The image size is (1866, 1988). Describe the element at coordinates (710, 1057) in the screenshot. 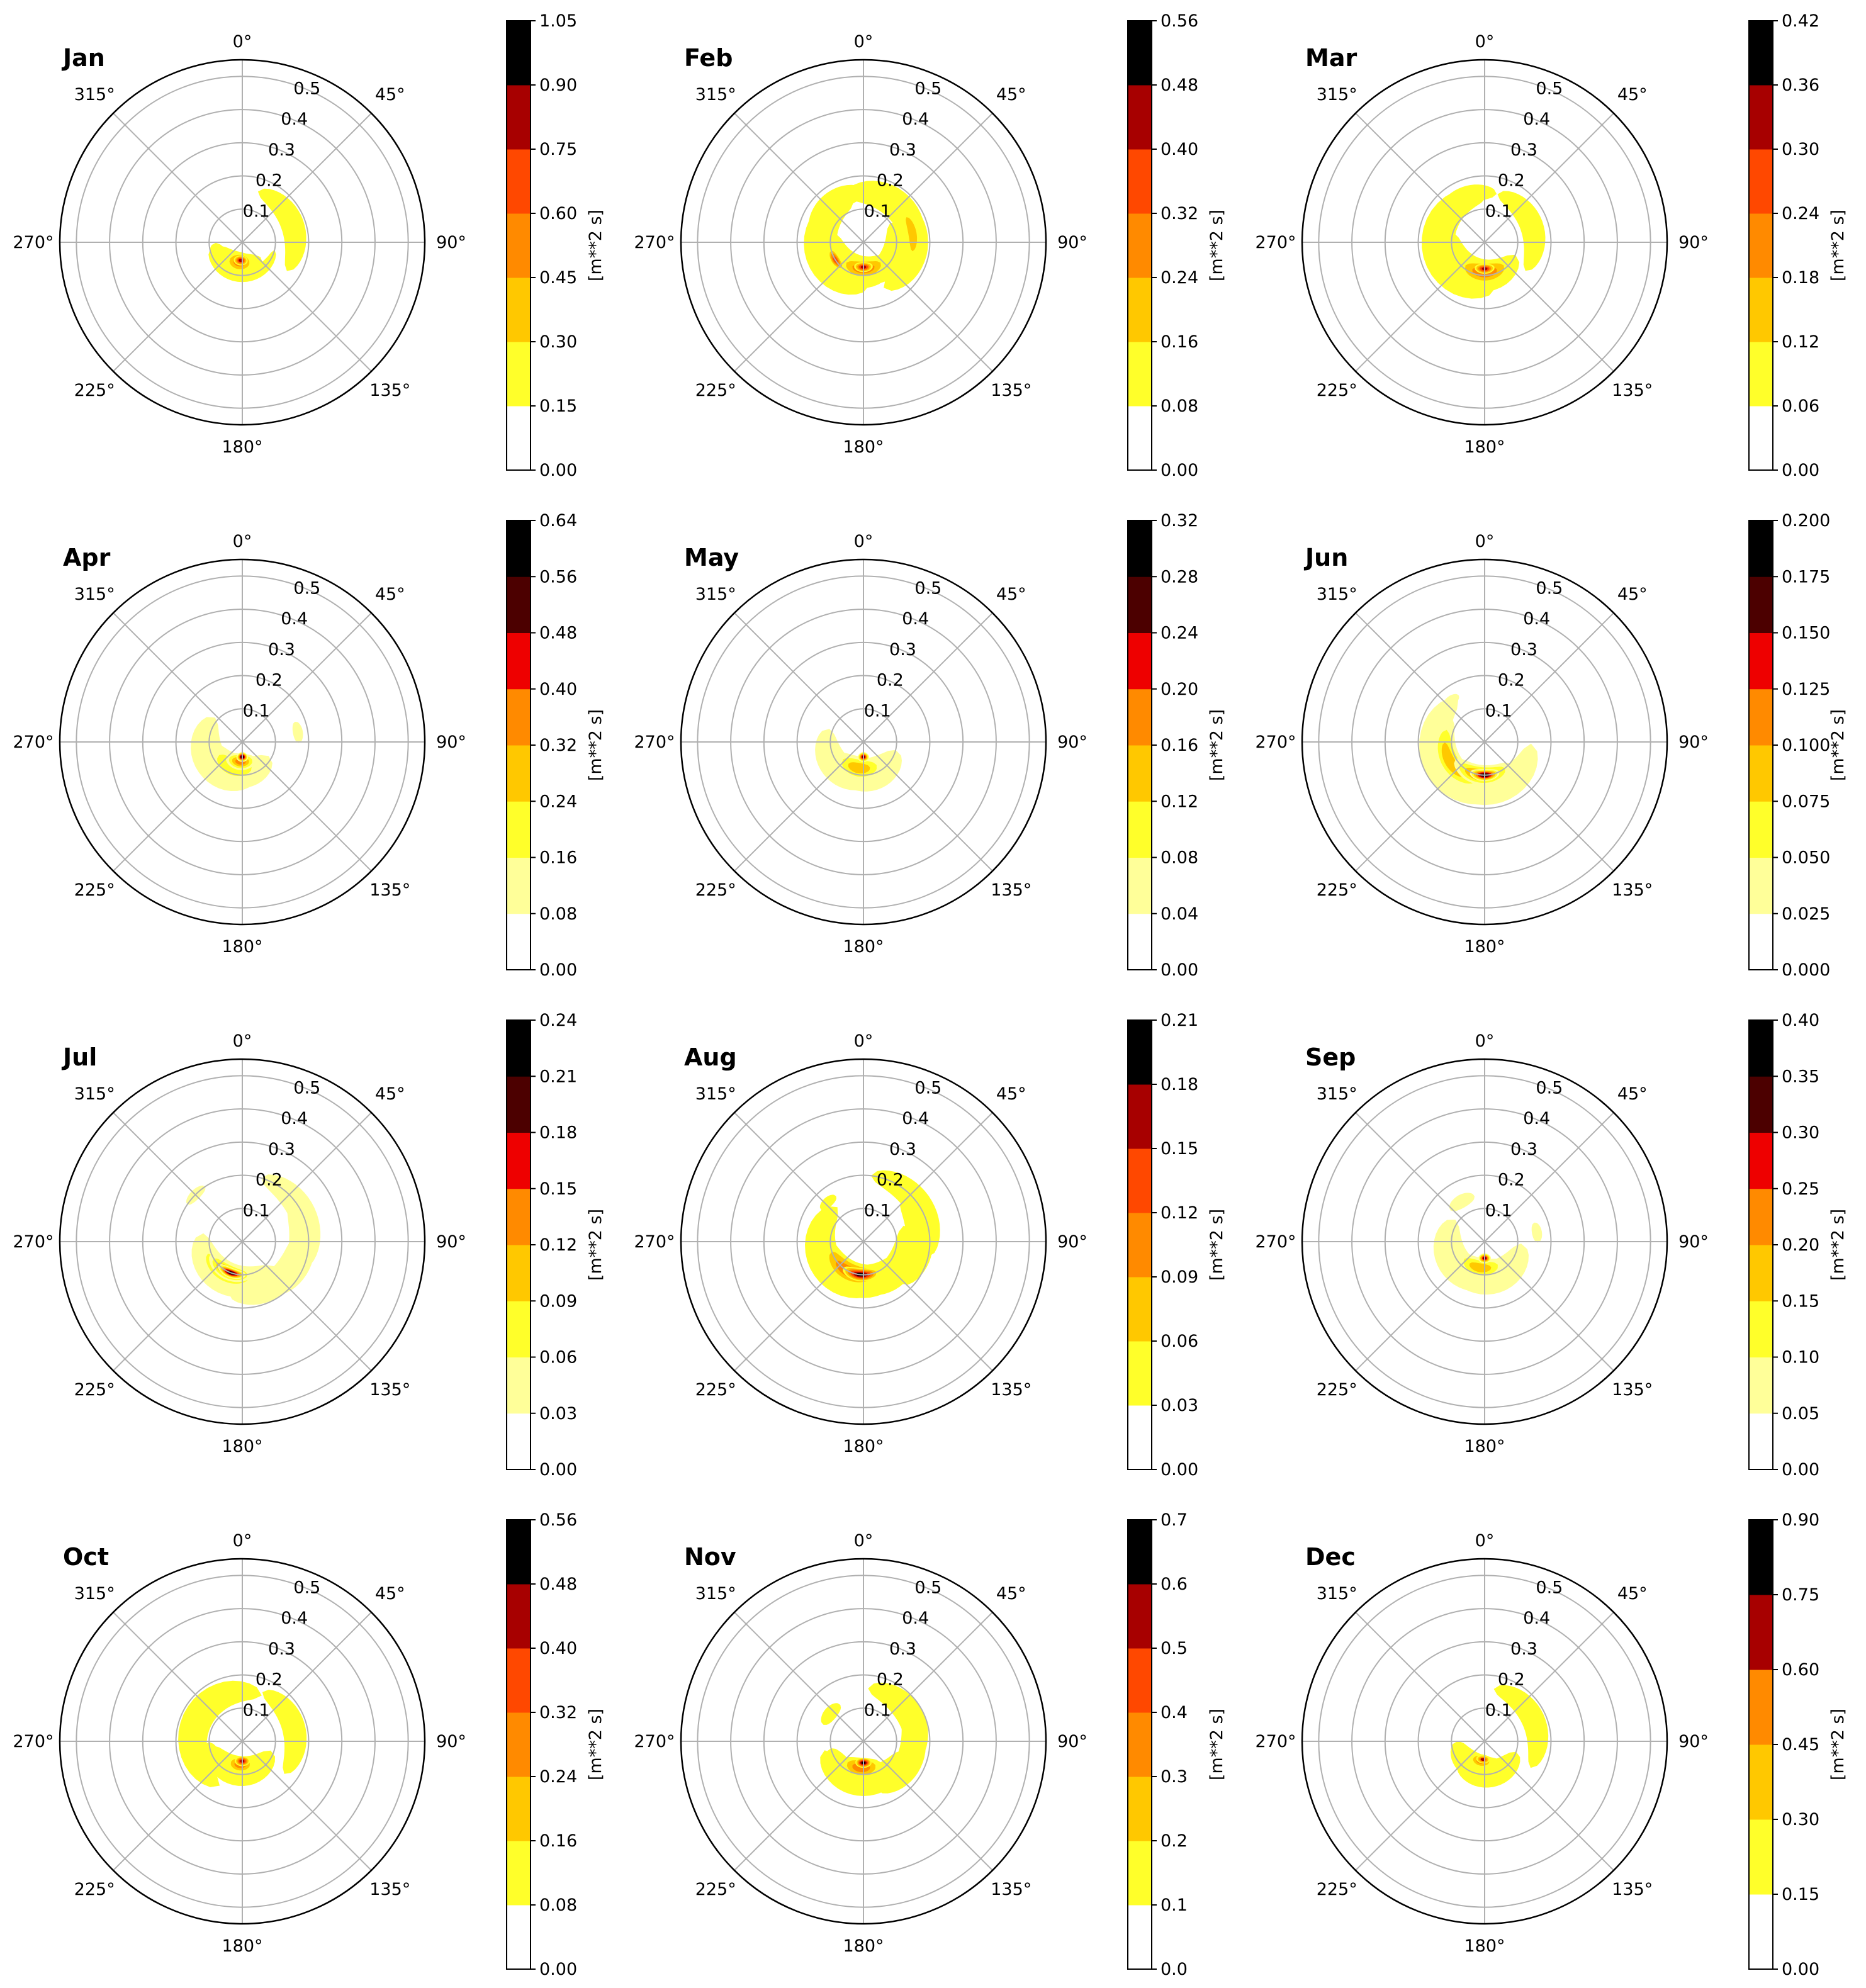

I see `panel-title-aug: Aug` at that location.